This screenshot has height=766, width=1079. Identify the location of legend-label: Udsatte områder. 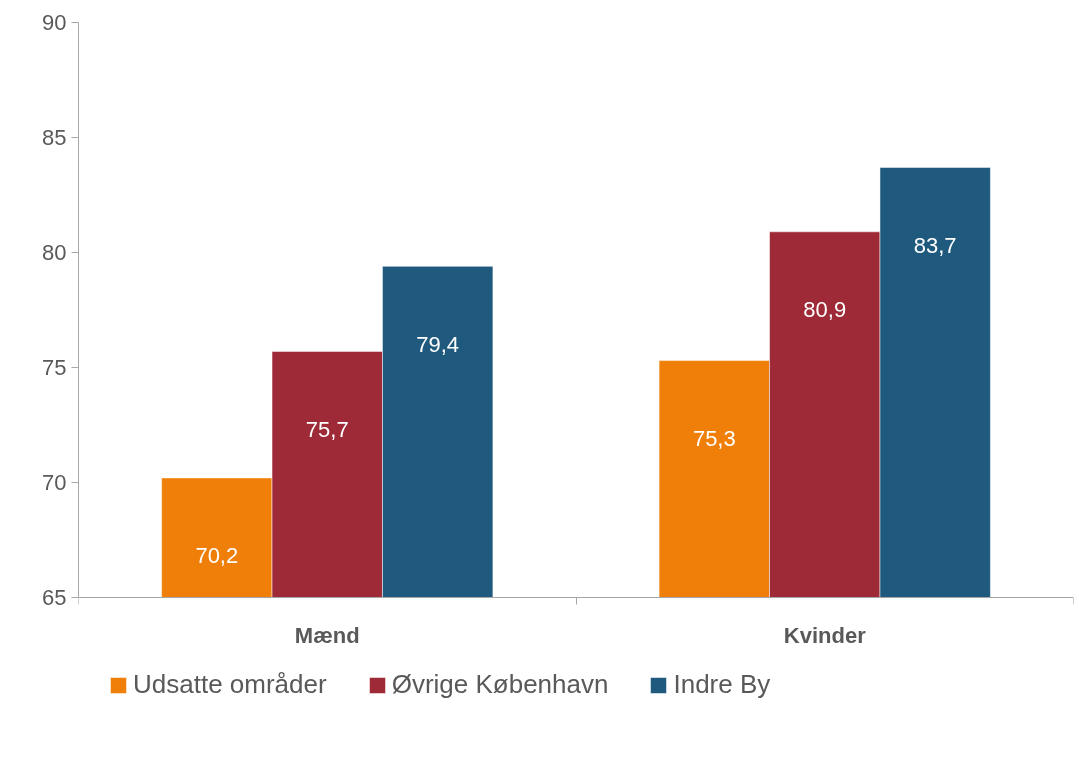
(230, 684).